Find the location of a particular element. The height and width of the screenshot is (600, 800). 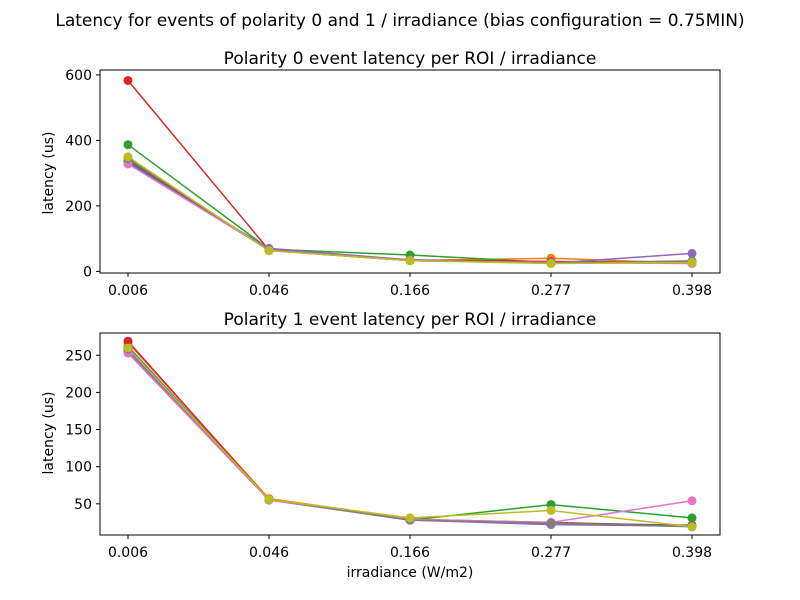

bottom-x-axis-label: irradiance (W/m2) is located at coordinates (410, 573).